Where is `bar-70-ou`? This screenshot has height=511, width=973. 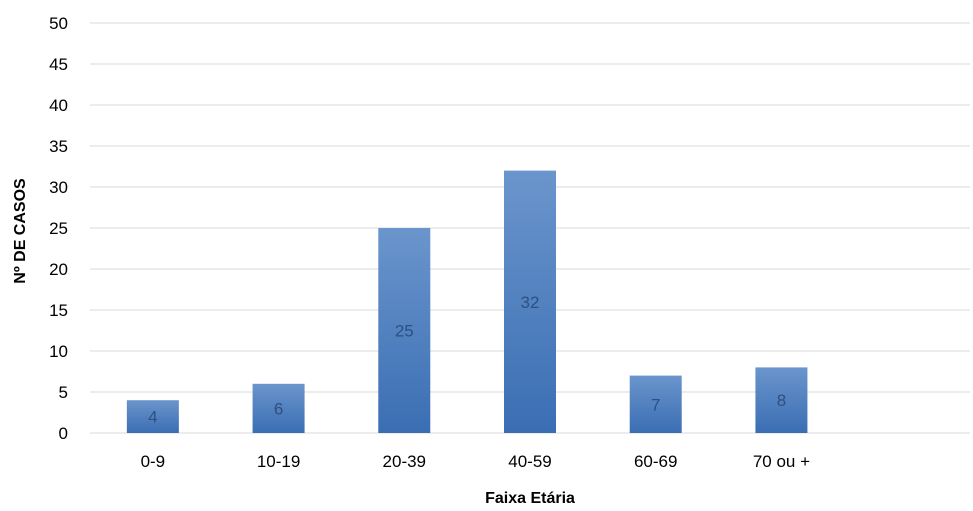
bar-70-ou is located at coordinates (781, 400).